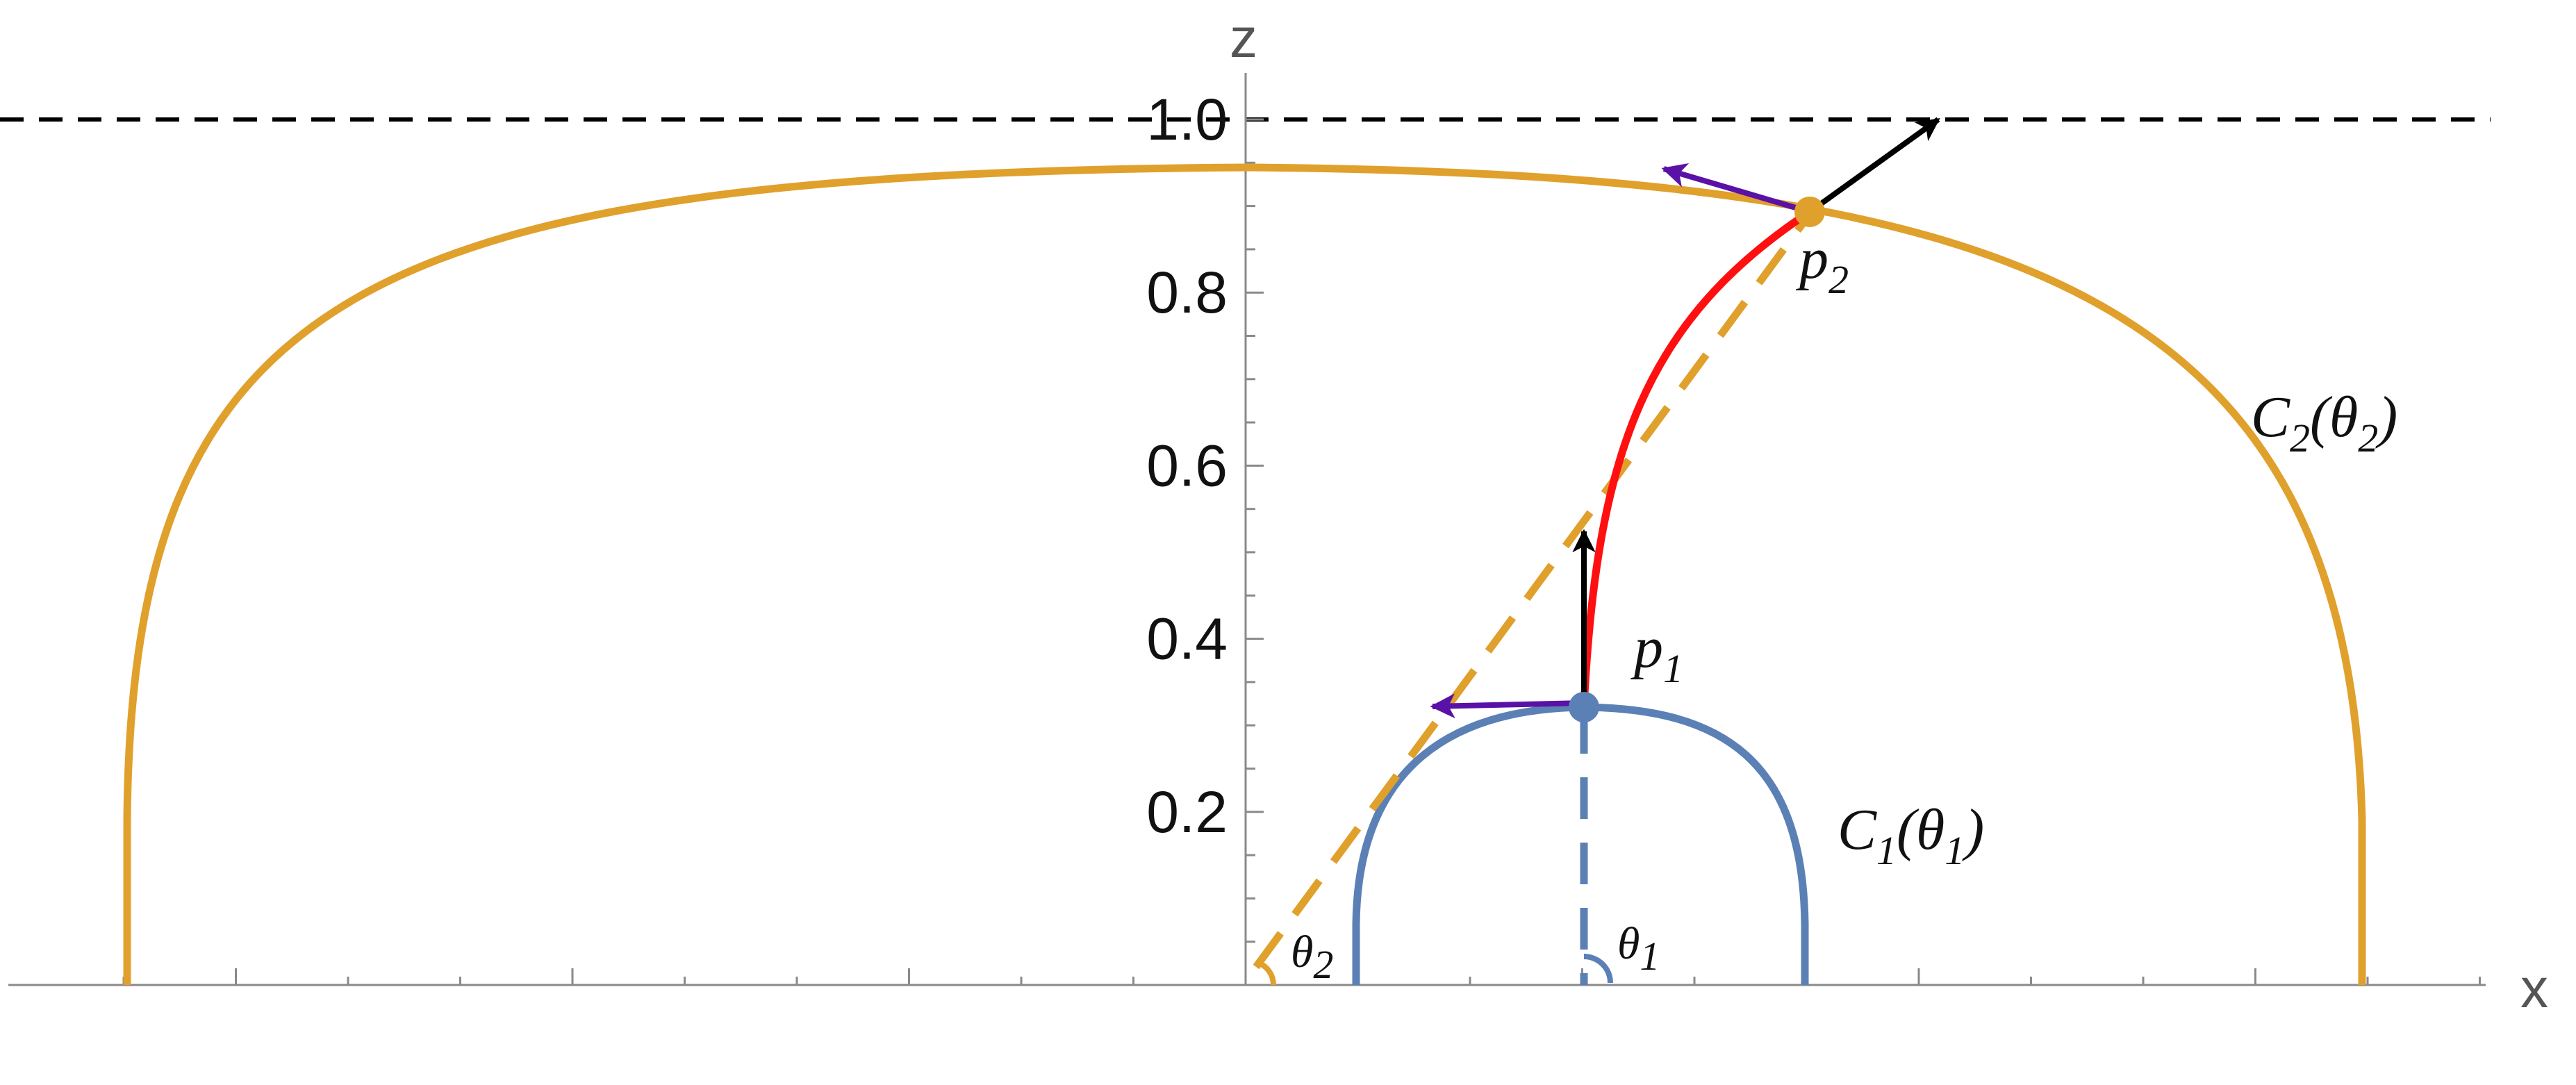 The height and width of the screenshot is (1085, 2576). I want to click on tangent-arrow-p1, so click(1507, 706).